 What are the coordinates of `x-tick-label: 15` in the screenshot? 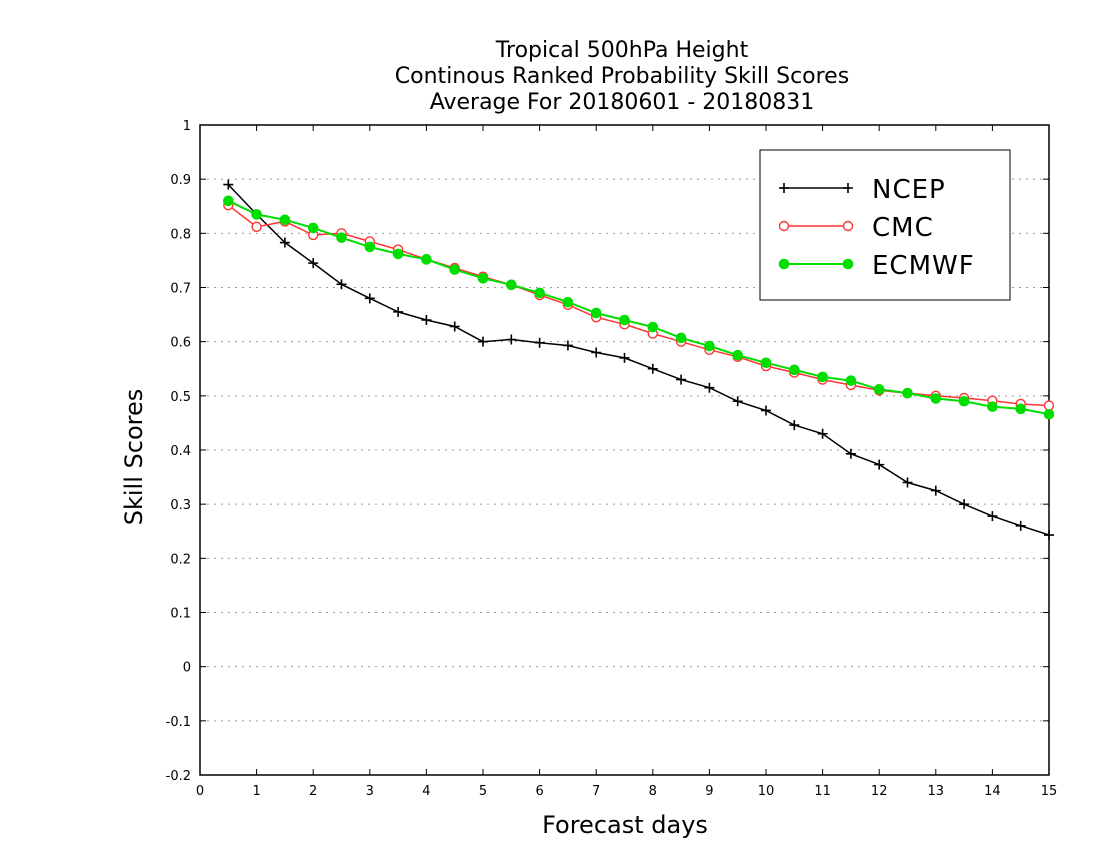 It's located at (1049, 791).